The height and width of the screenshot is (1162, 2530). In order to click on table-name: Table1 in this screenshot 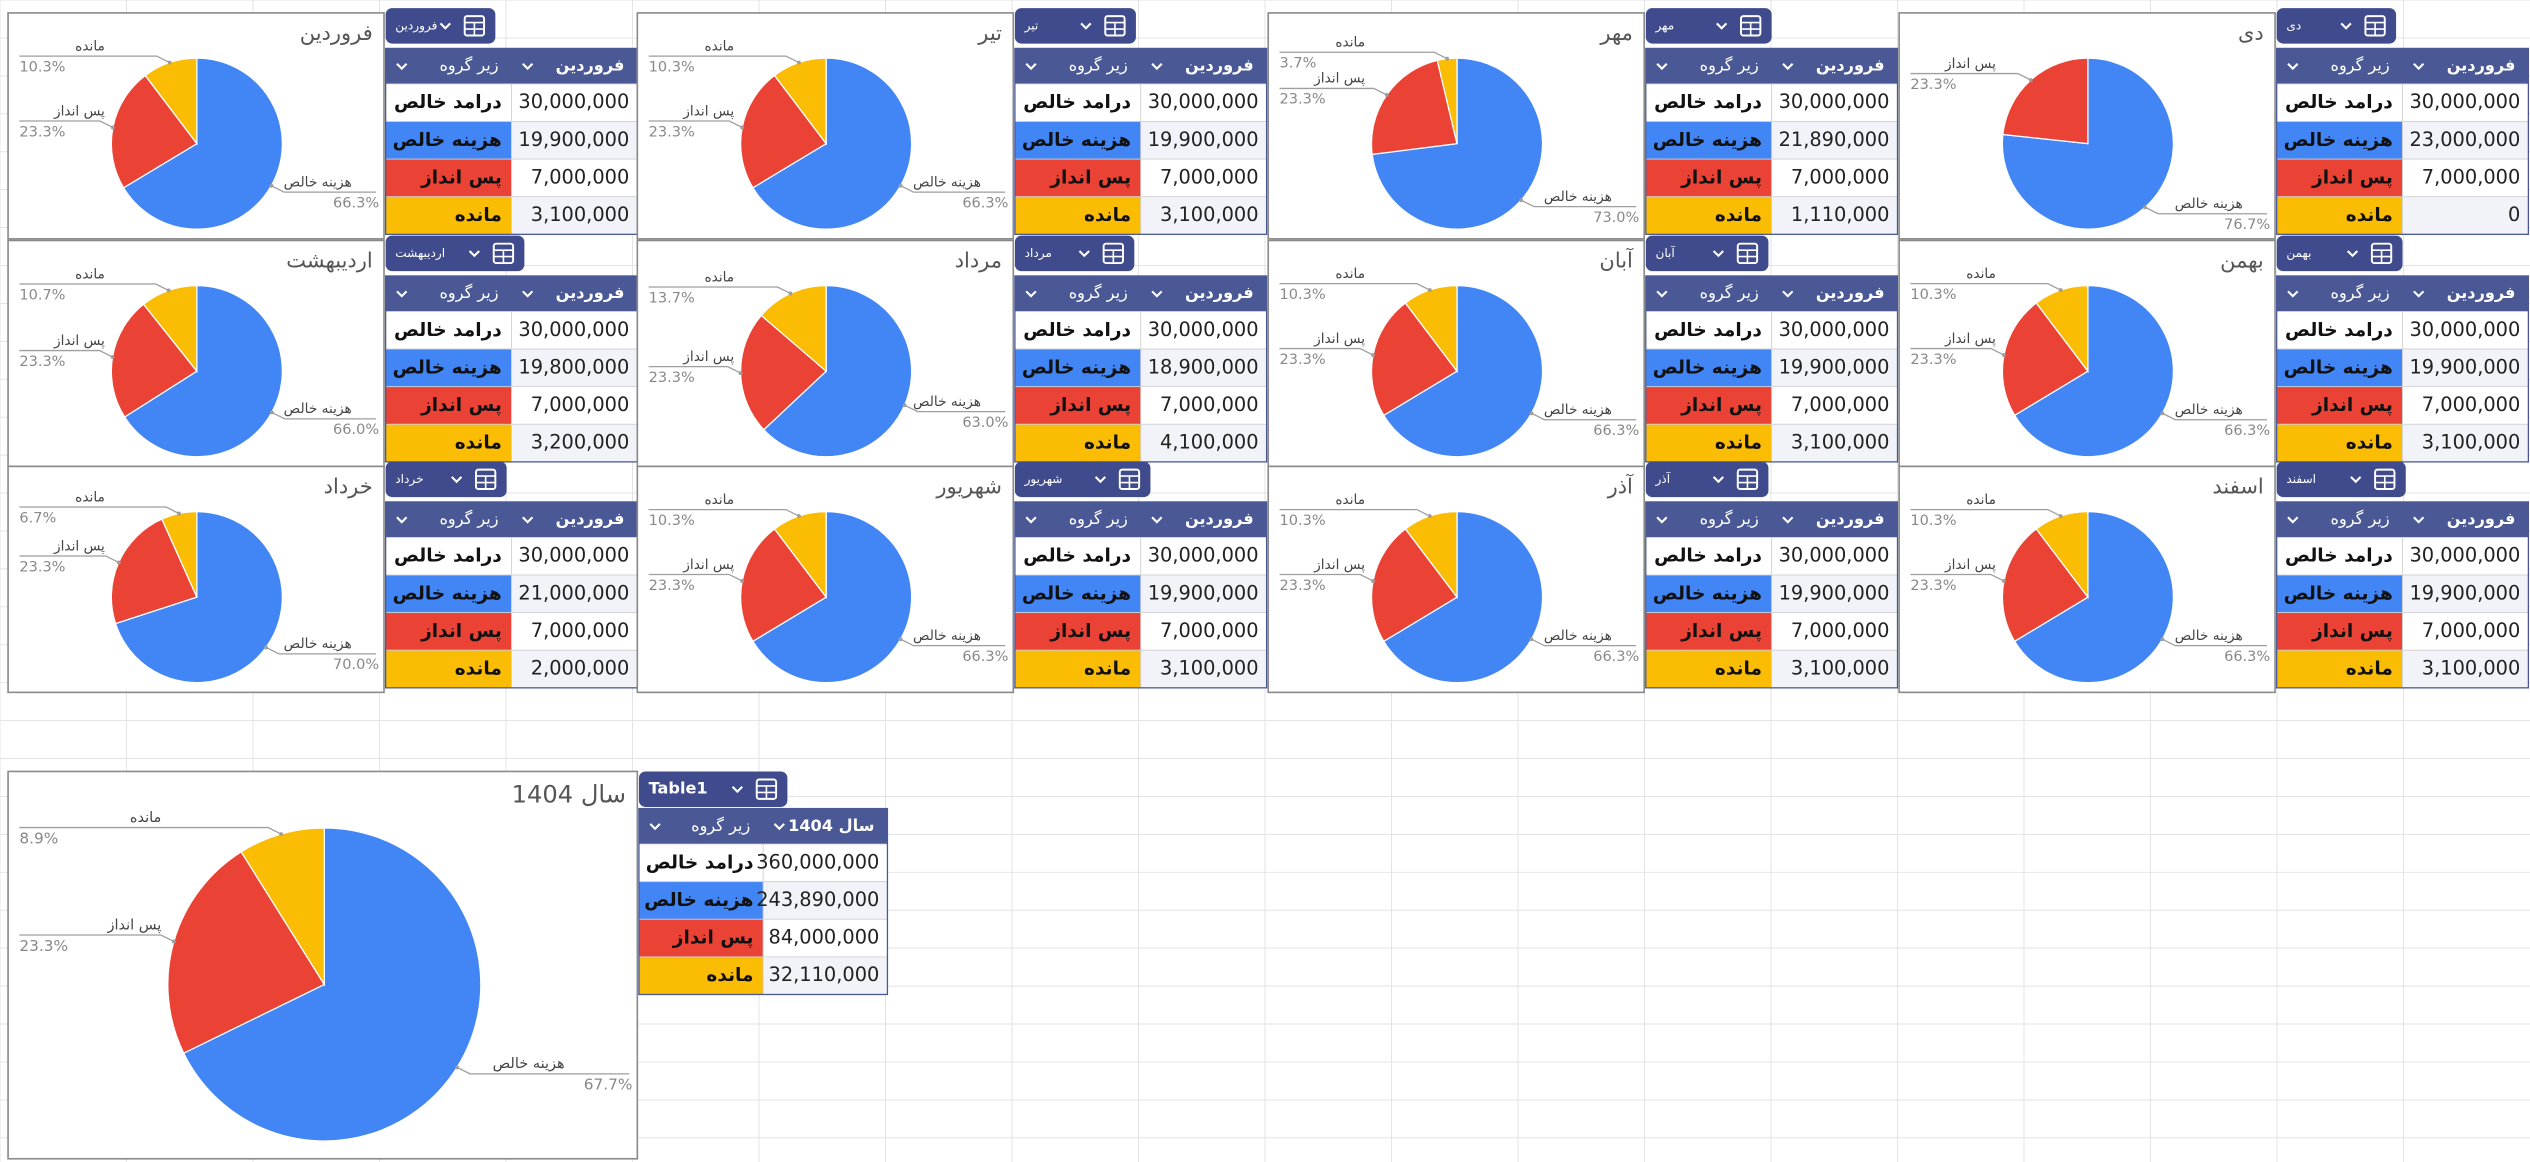, I will do `click(678, 788)`.